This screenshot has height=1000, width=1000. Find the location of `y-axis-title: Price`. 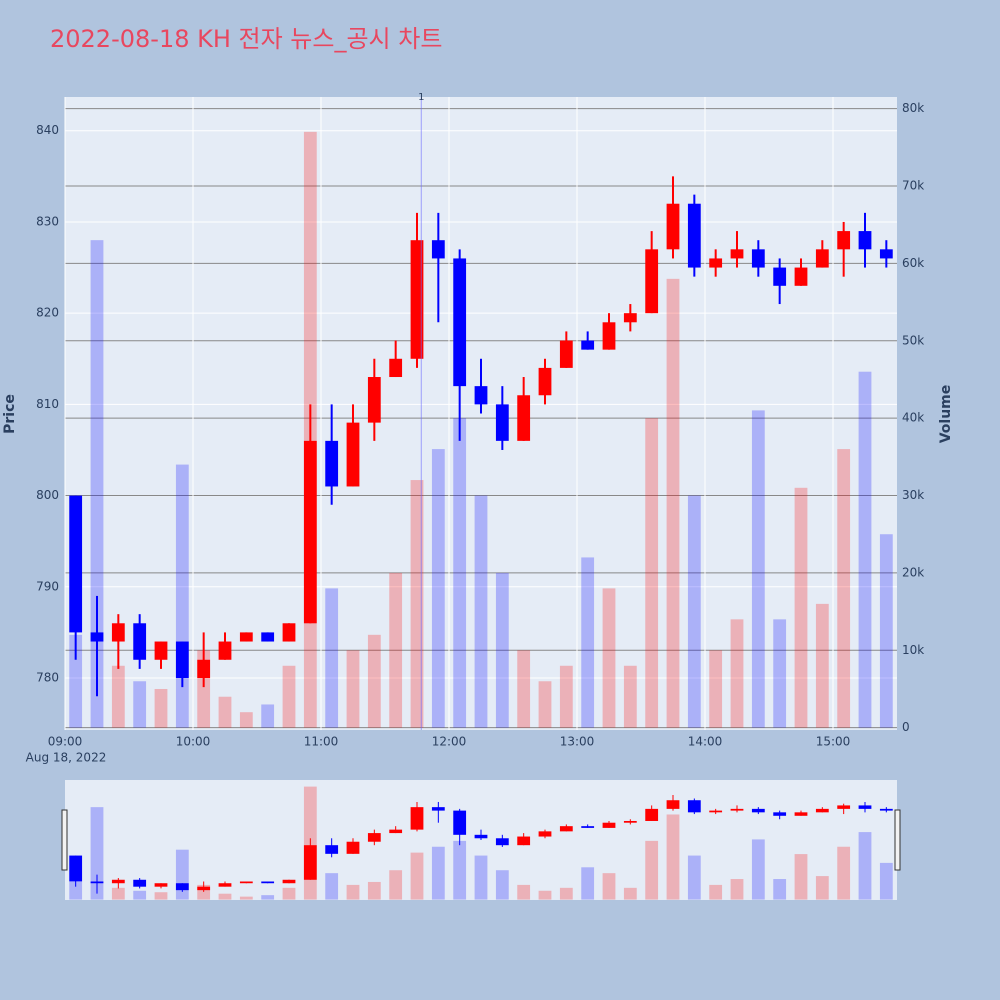

y-axis-title: Price is located at coordinates (10, 414).